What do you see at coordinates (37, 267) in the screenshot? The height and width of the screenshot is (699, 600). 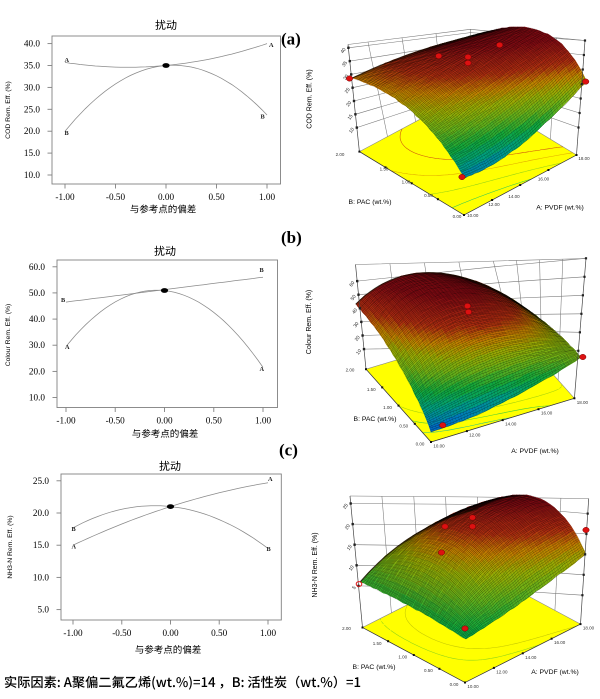 I see `svg-text: 60.0` at bounding box center [37, 267].